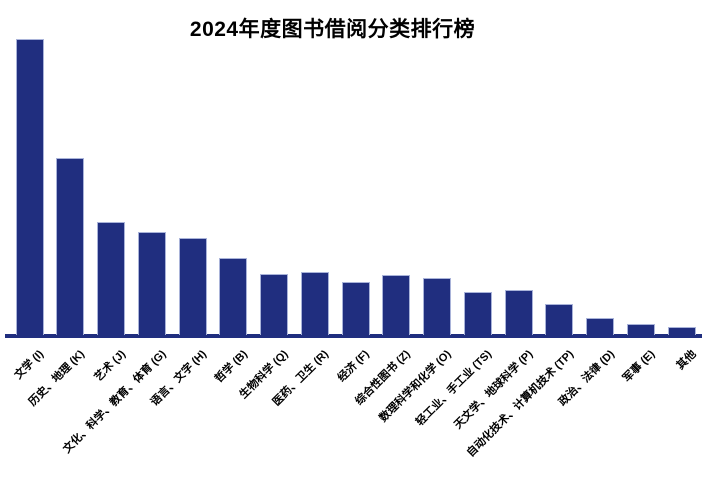 The width and height of the screenshot is (707, 482). What do you see at coordinates (639, 366) in the screenshot?
I see `x-tick-label: 军事 (E)` at bounding box center [639, 366].